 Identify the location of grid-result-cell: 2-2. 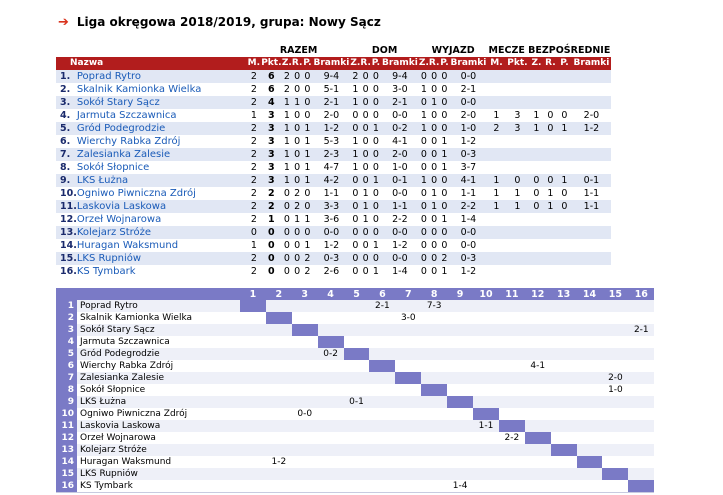
(511, 438).